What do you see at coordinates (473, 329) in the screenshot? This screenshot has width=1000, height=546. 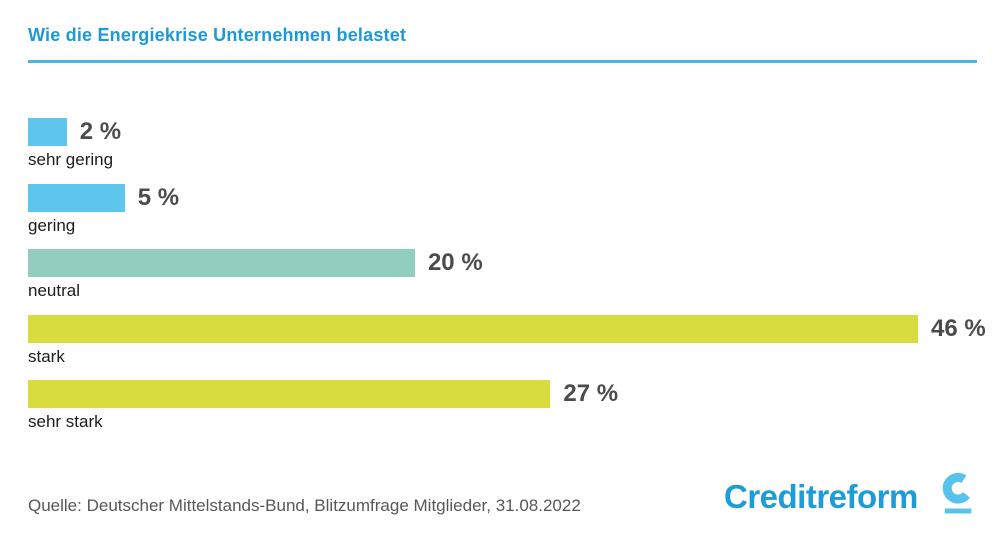 I see `bar-stark` at bounding box center [473, 329].